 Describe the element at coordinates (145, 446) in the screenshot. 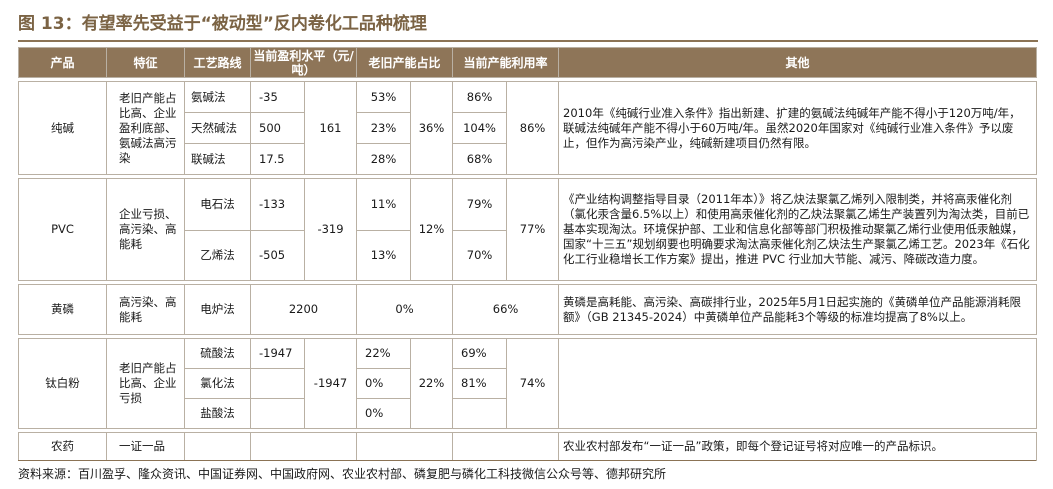

I see `product-feature: 一证一品` at that location.